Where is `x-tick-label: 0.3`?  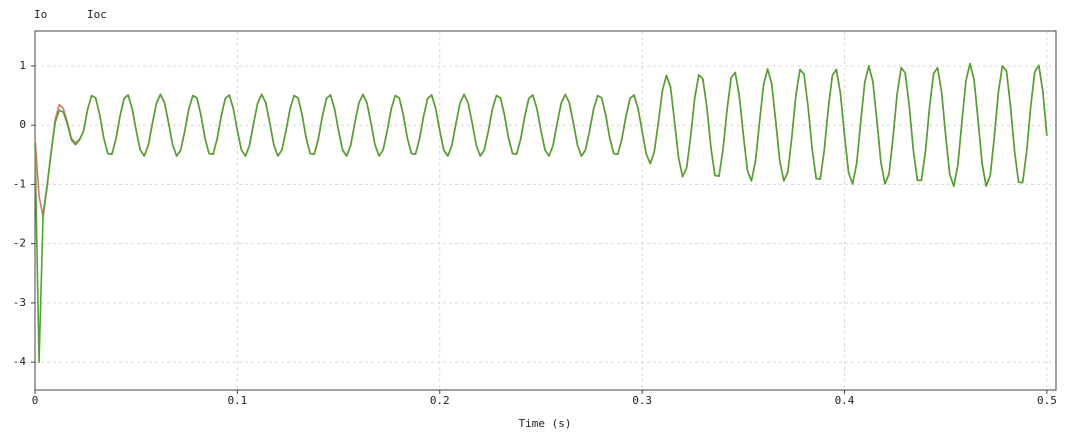
x-tick-label: 0.3 is located at coordinates (642, 400).